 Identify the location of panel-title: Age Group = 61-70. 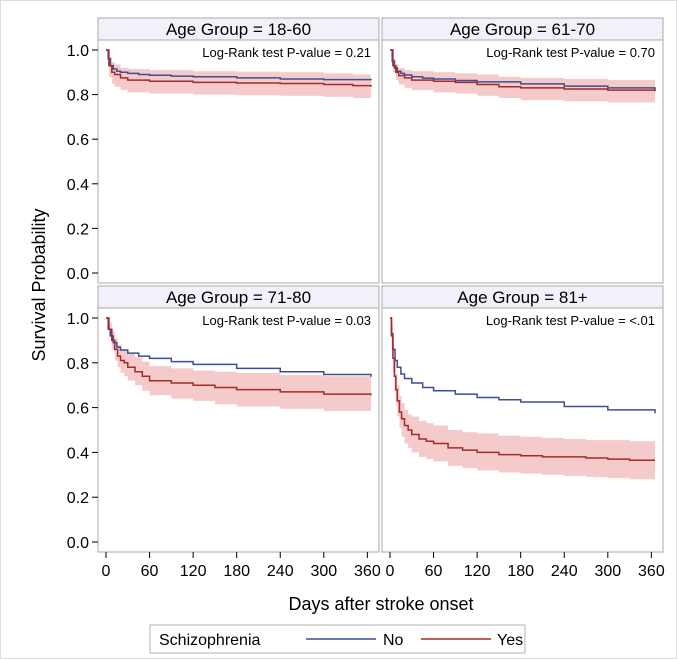
(522, 29).